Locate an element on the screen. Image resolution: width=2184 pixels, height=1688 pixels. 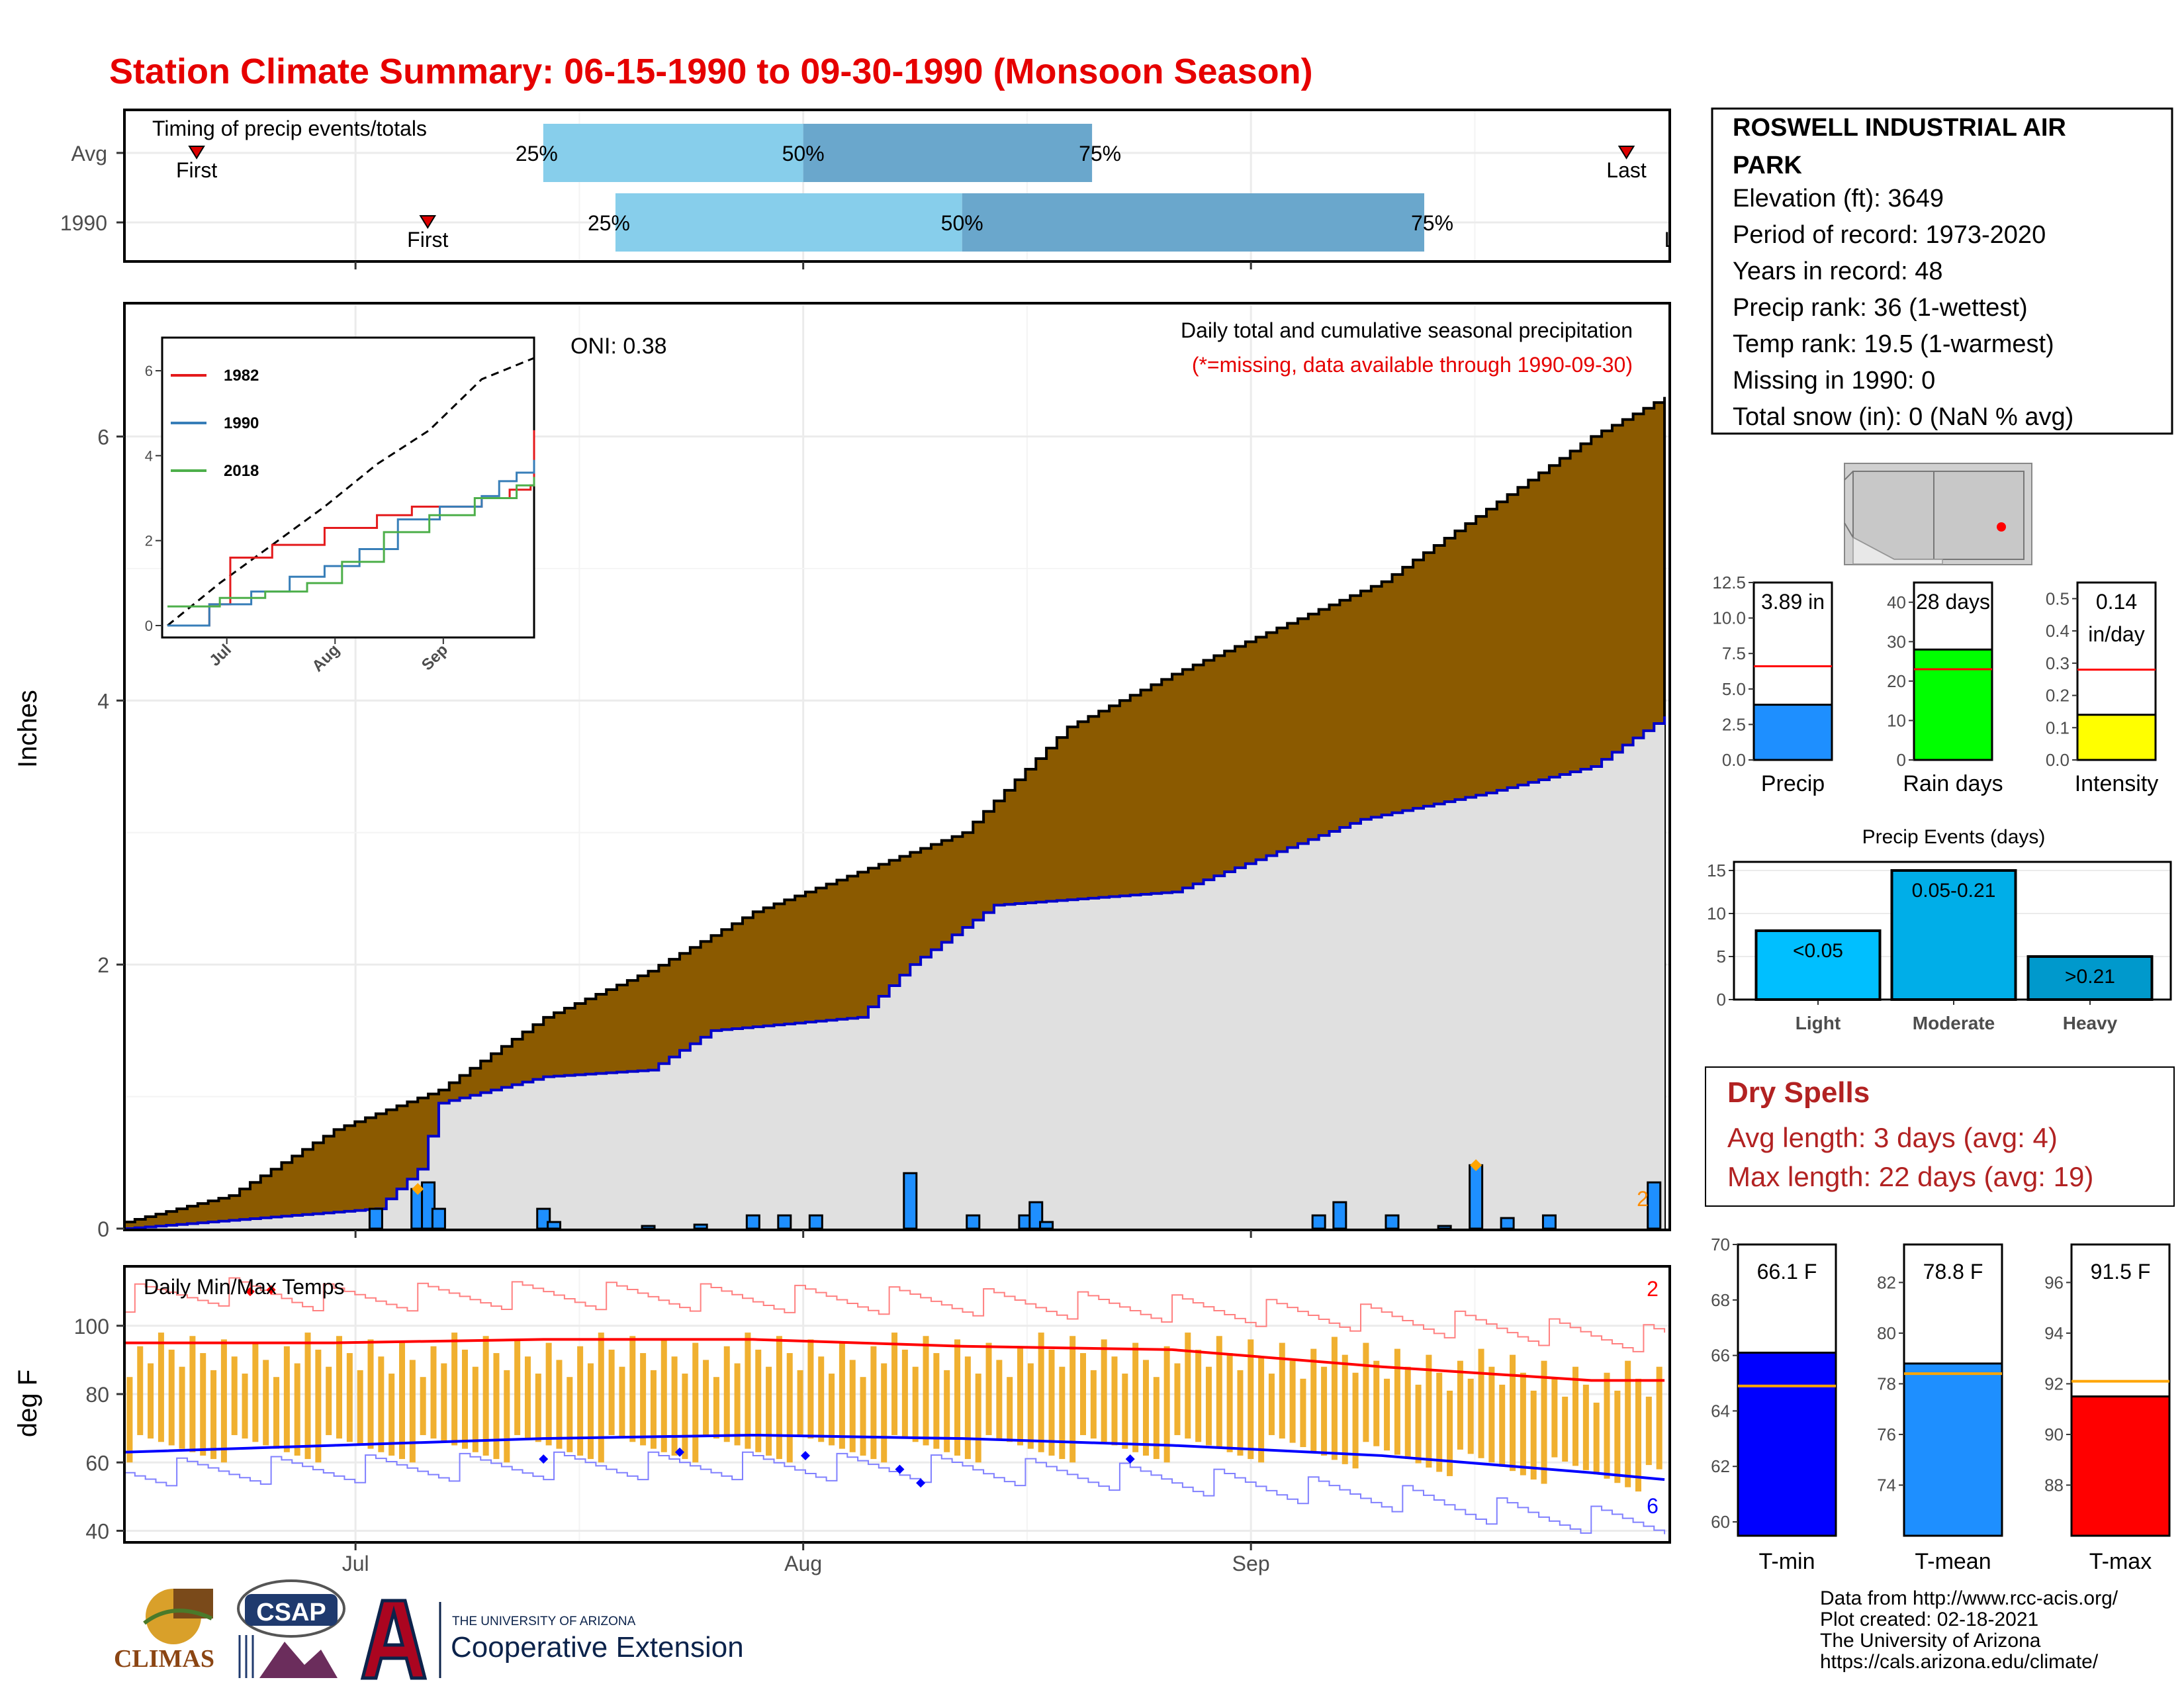
station-temp-rank: Temp rank: 19.5 (1-warmest) is located at coordinates (1894, 344).